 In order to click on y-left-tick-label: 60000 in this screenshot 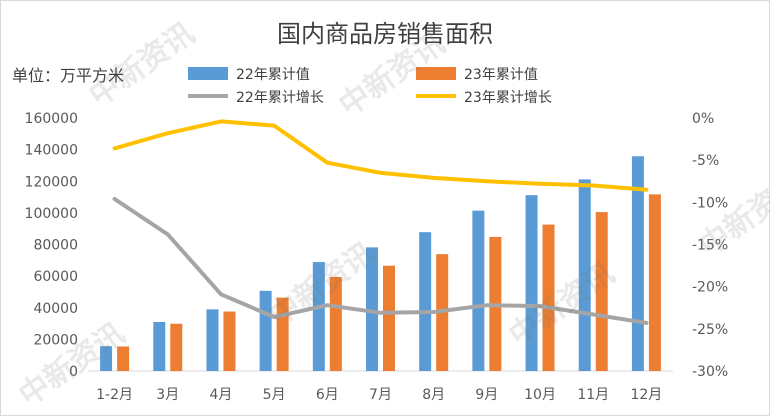, I will do `click(55, 277)`.